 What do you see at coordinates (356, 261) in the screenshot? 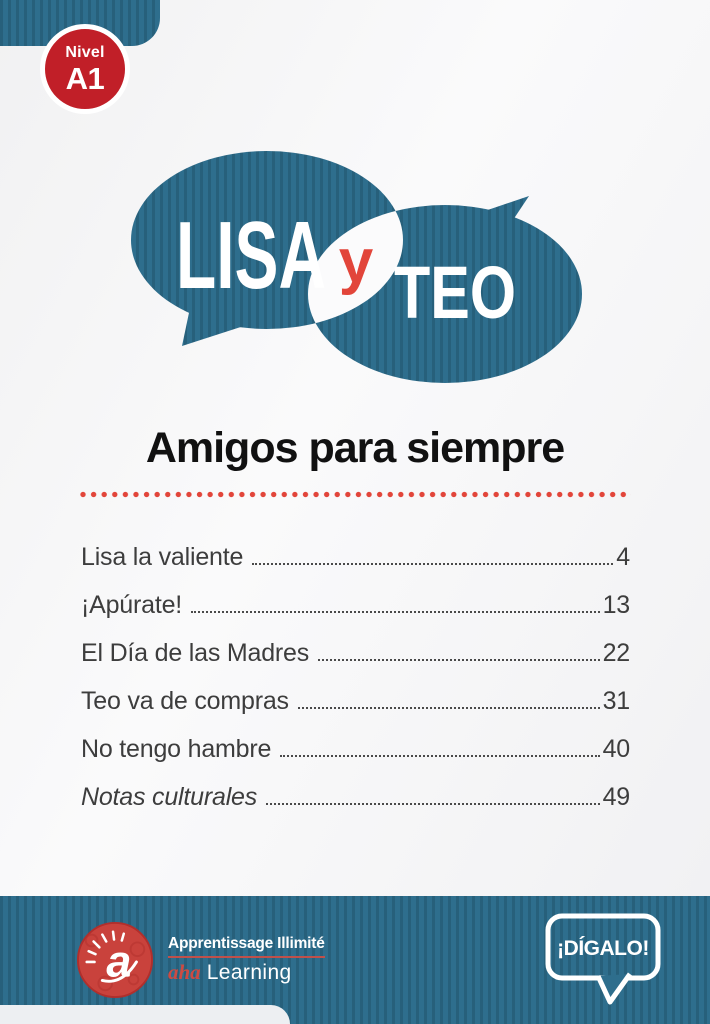
I see `logo-conjunction-y: y` at bounding box center [356, 261].